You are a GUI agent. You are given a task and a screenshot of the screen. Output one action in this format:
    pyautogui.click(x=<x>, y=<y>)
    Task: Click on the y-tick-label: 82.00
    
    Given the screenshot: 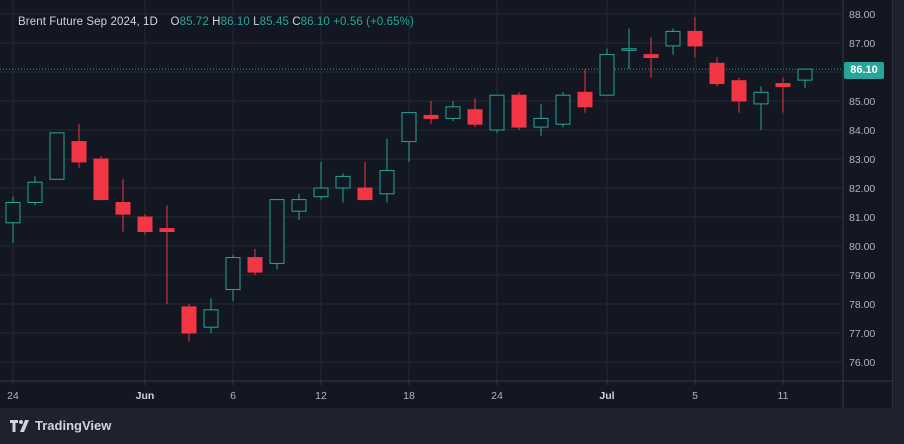 What is the action you would take?
    pyautogui.click(x=862, y=189)
    